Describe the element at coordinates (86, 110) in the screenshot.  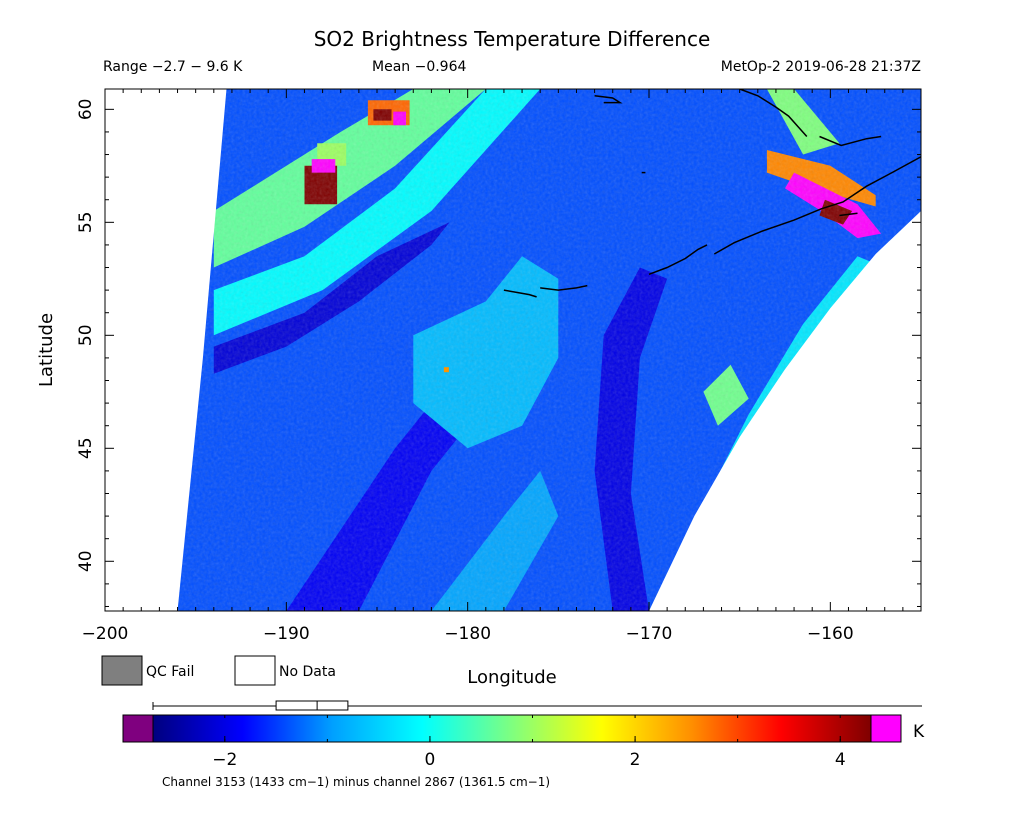
I see `y-tick-label: 60` at that location.